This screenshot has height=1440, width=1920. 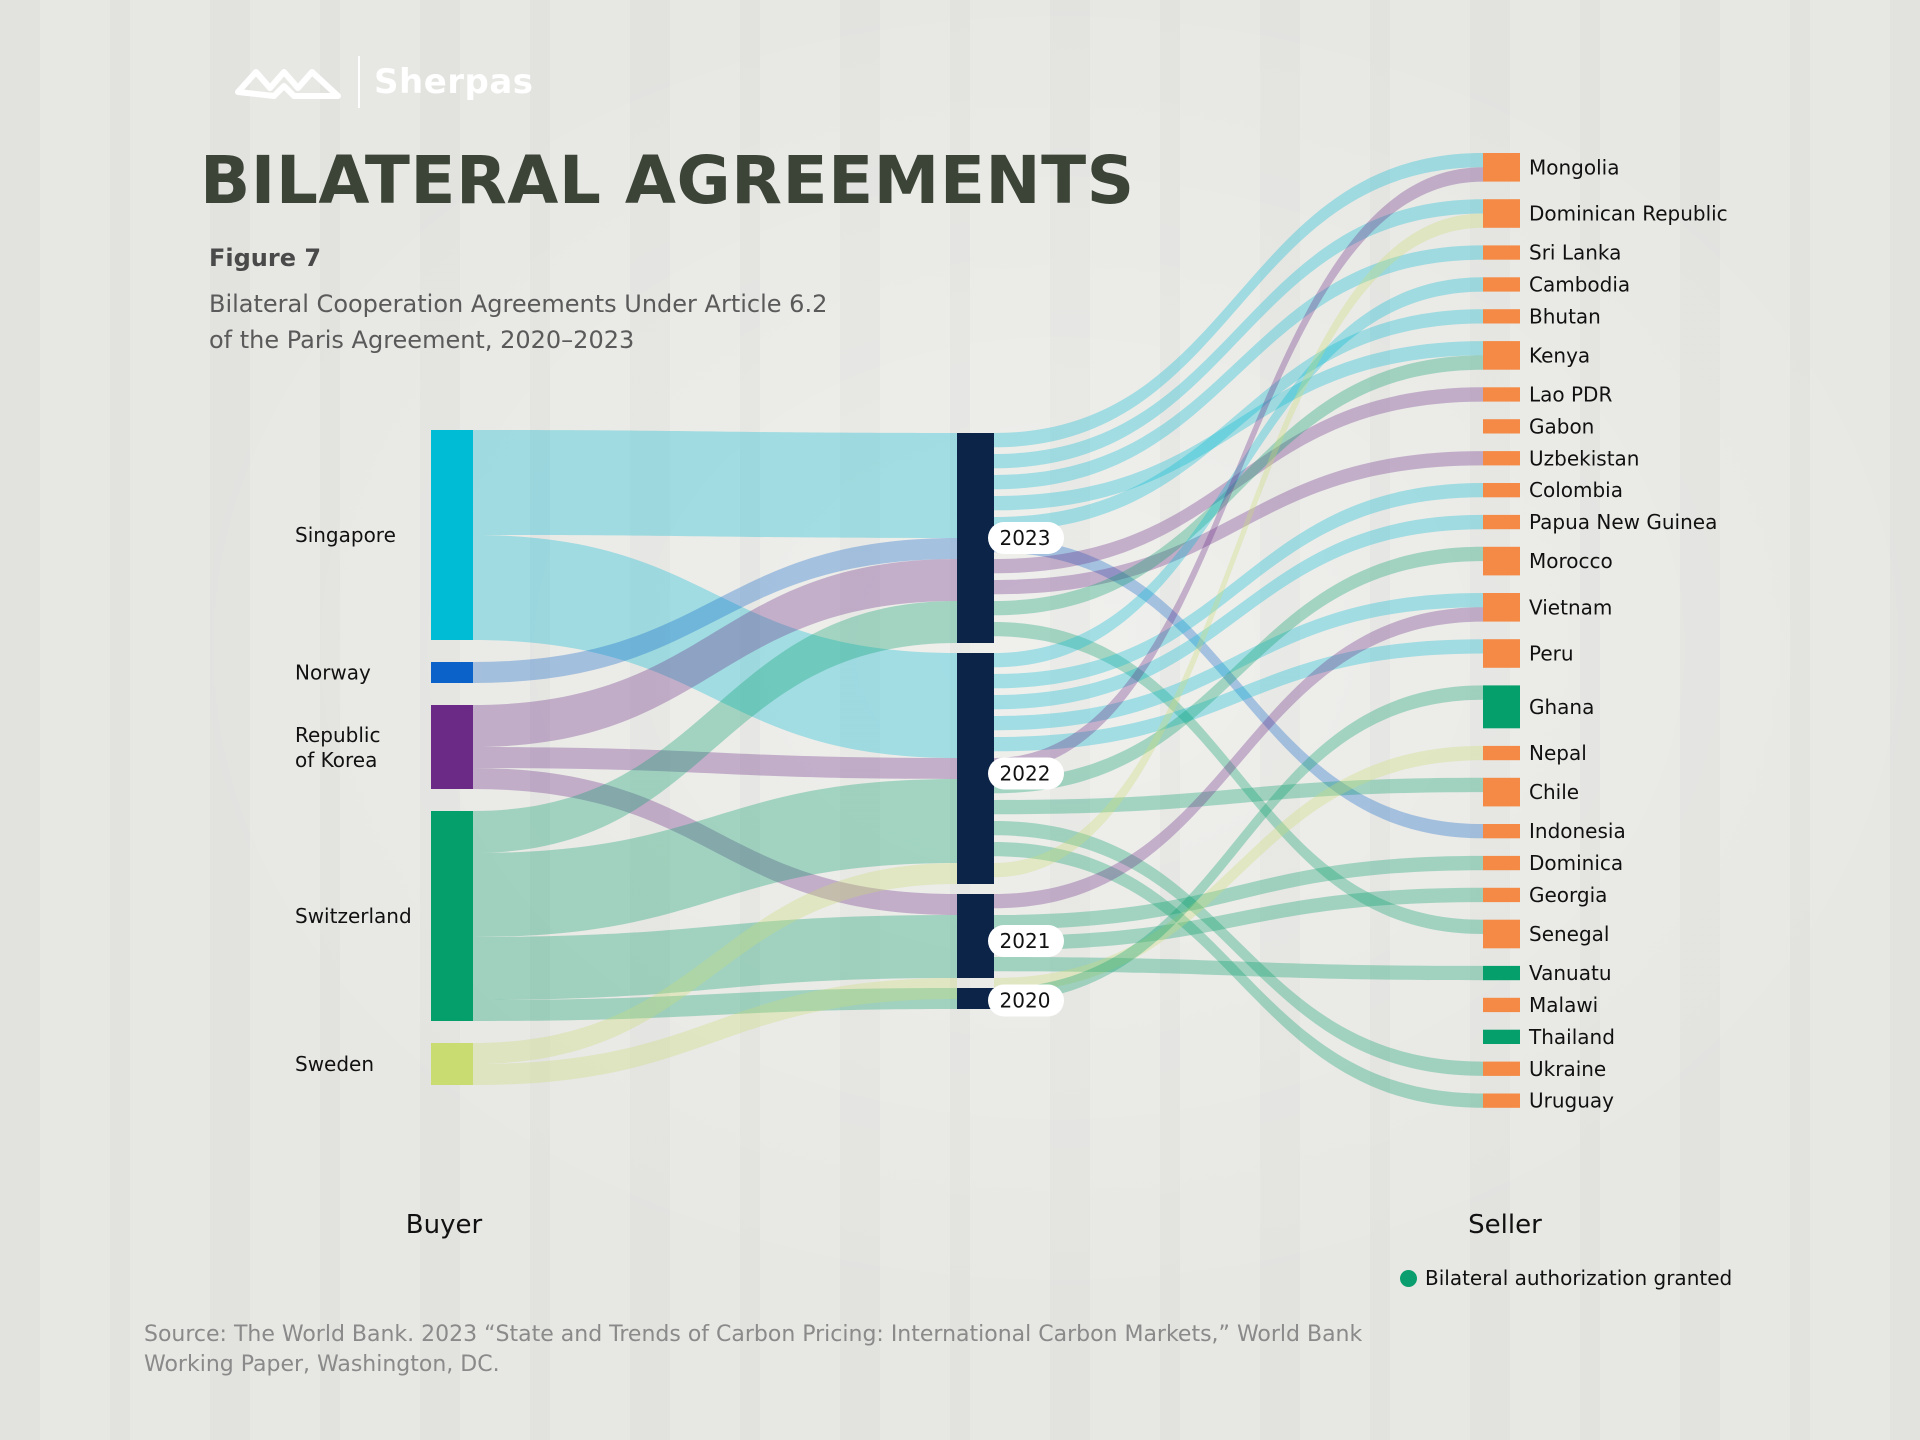 I want to click on brand-name: Sherpas, so click(x=454, y=82).